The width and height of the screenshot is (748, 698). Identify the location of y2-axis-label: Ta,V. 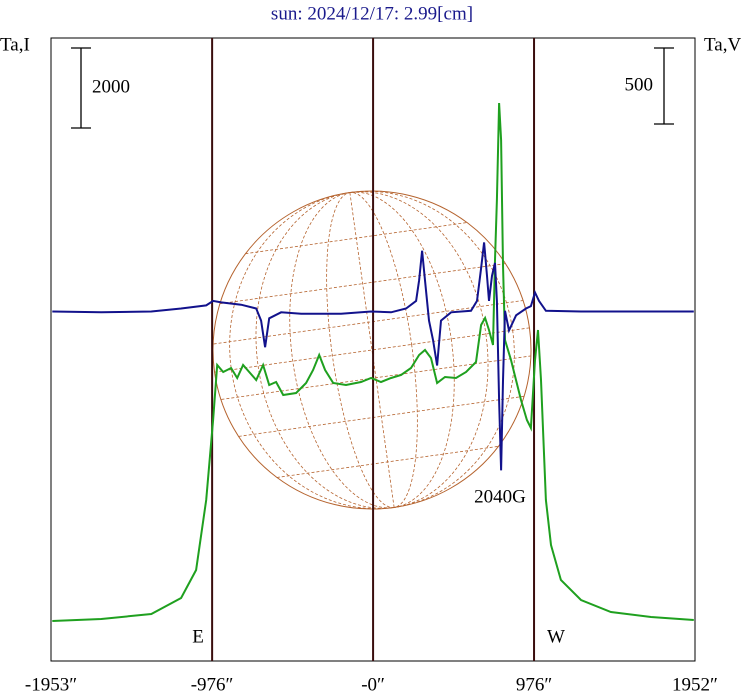
(722, 44).